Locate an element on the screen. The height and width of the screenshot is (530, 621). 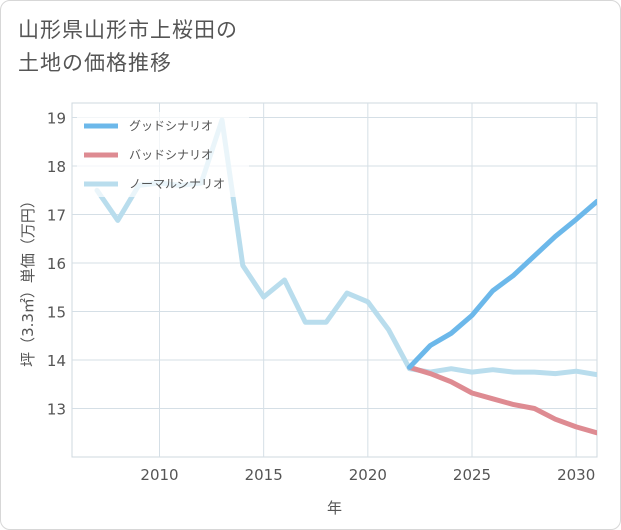
legend-label: バッドシナリオ is located at coordinates (171, 155).